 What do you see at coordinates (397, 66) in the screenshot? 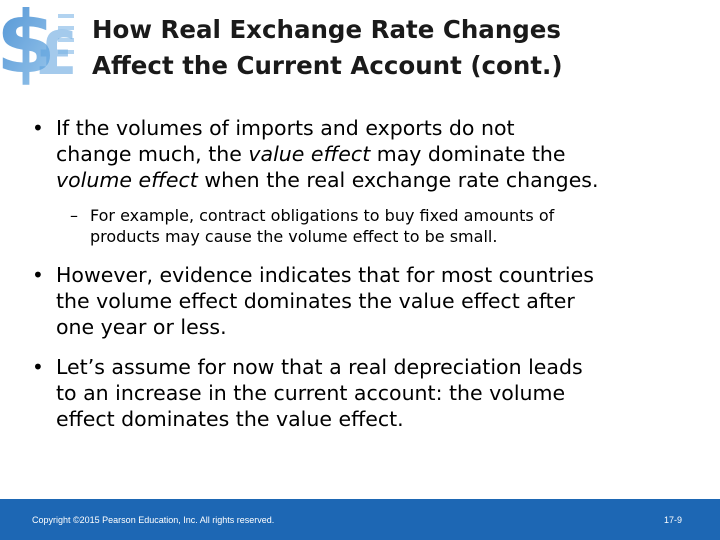
I see `title-line: Affect the Current Account (cont.)` at bounding box center [397, 66].